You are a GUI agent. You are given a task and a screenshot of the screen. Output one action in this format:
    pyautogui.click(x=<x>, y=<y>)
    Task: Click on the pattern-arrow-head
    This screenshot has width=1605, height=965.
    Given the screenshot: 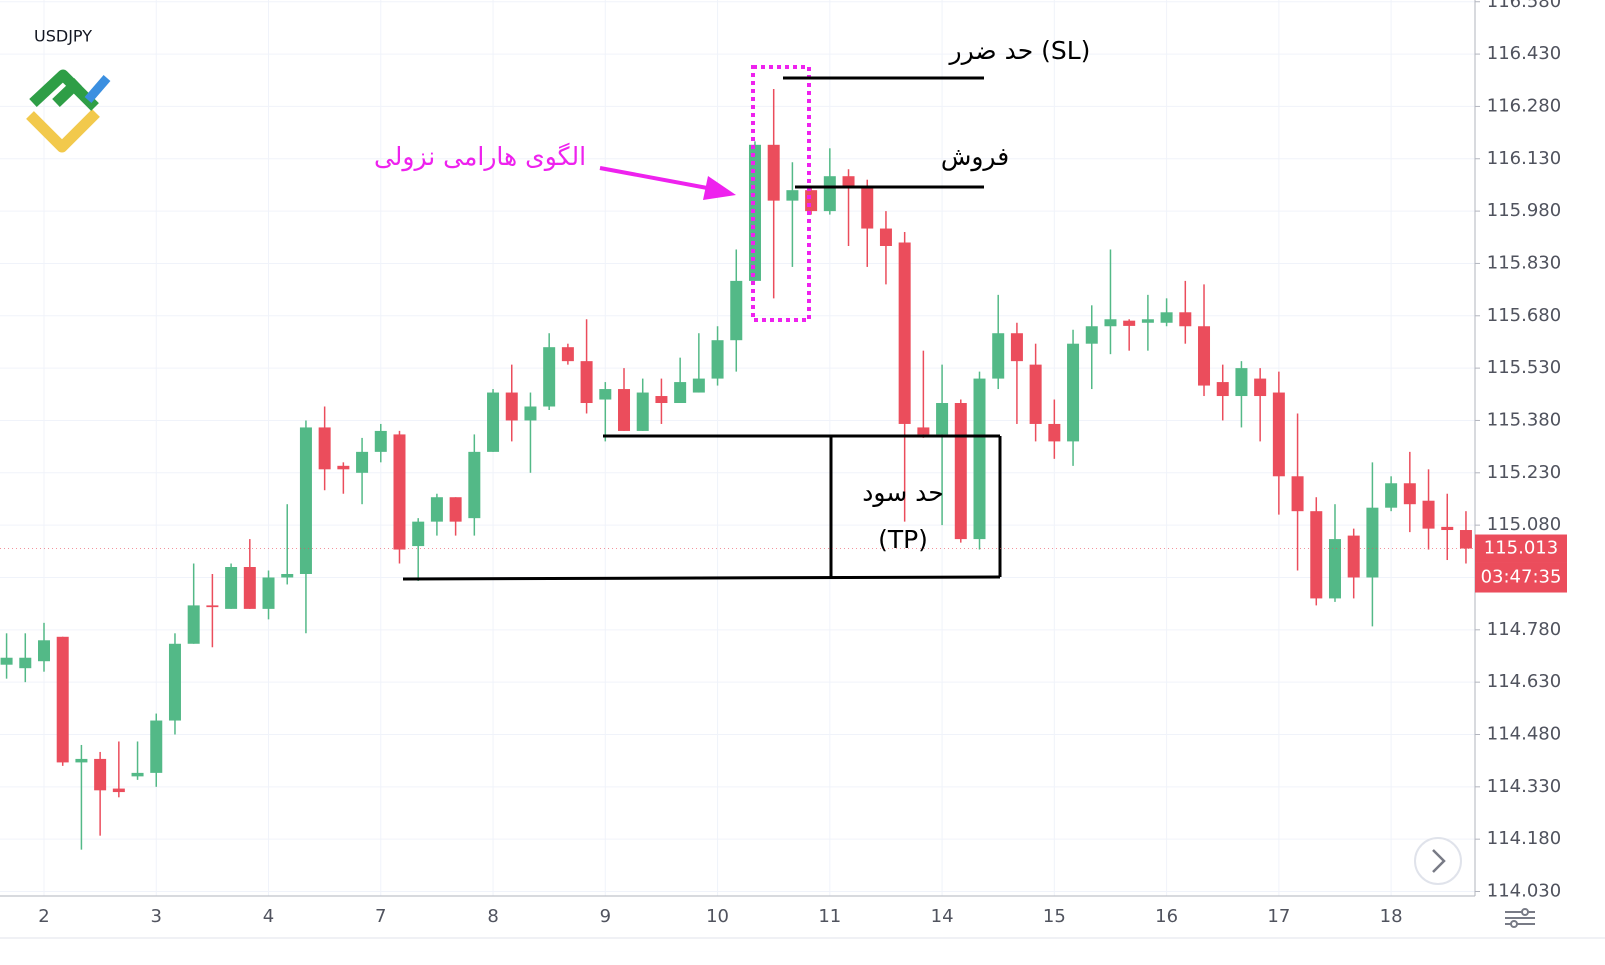 What is the action you would take?
    pyautogui.click(x=719, y=188)
    